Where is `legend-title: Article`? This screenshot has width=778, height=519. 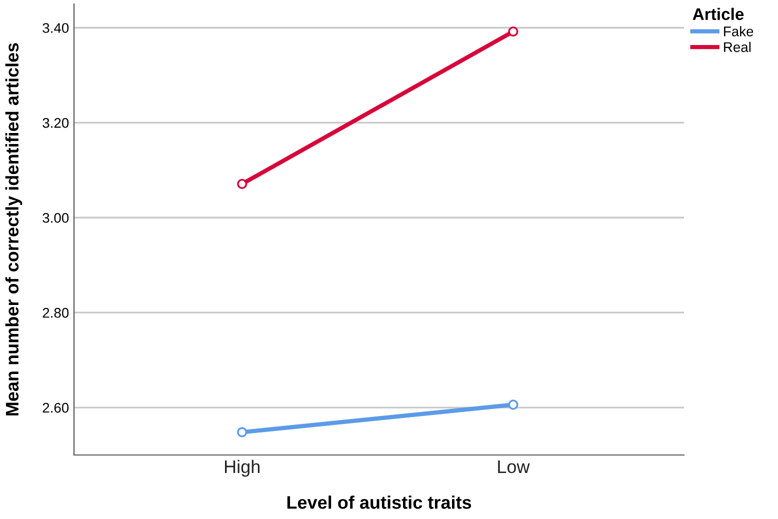 legend-title: Article is located at coordinates (718, 14).